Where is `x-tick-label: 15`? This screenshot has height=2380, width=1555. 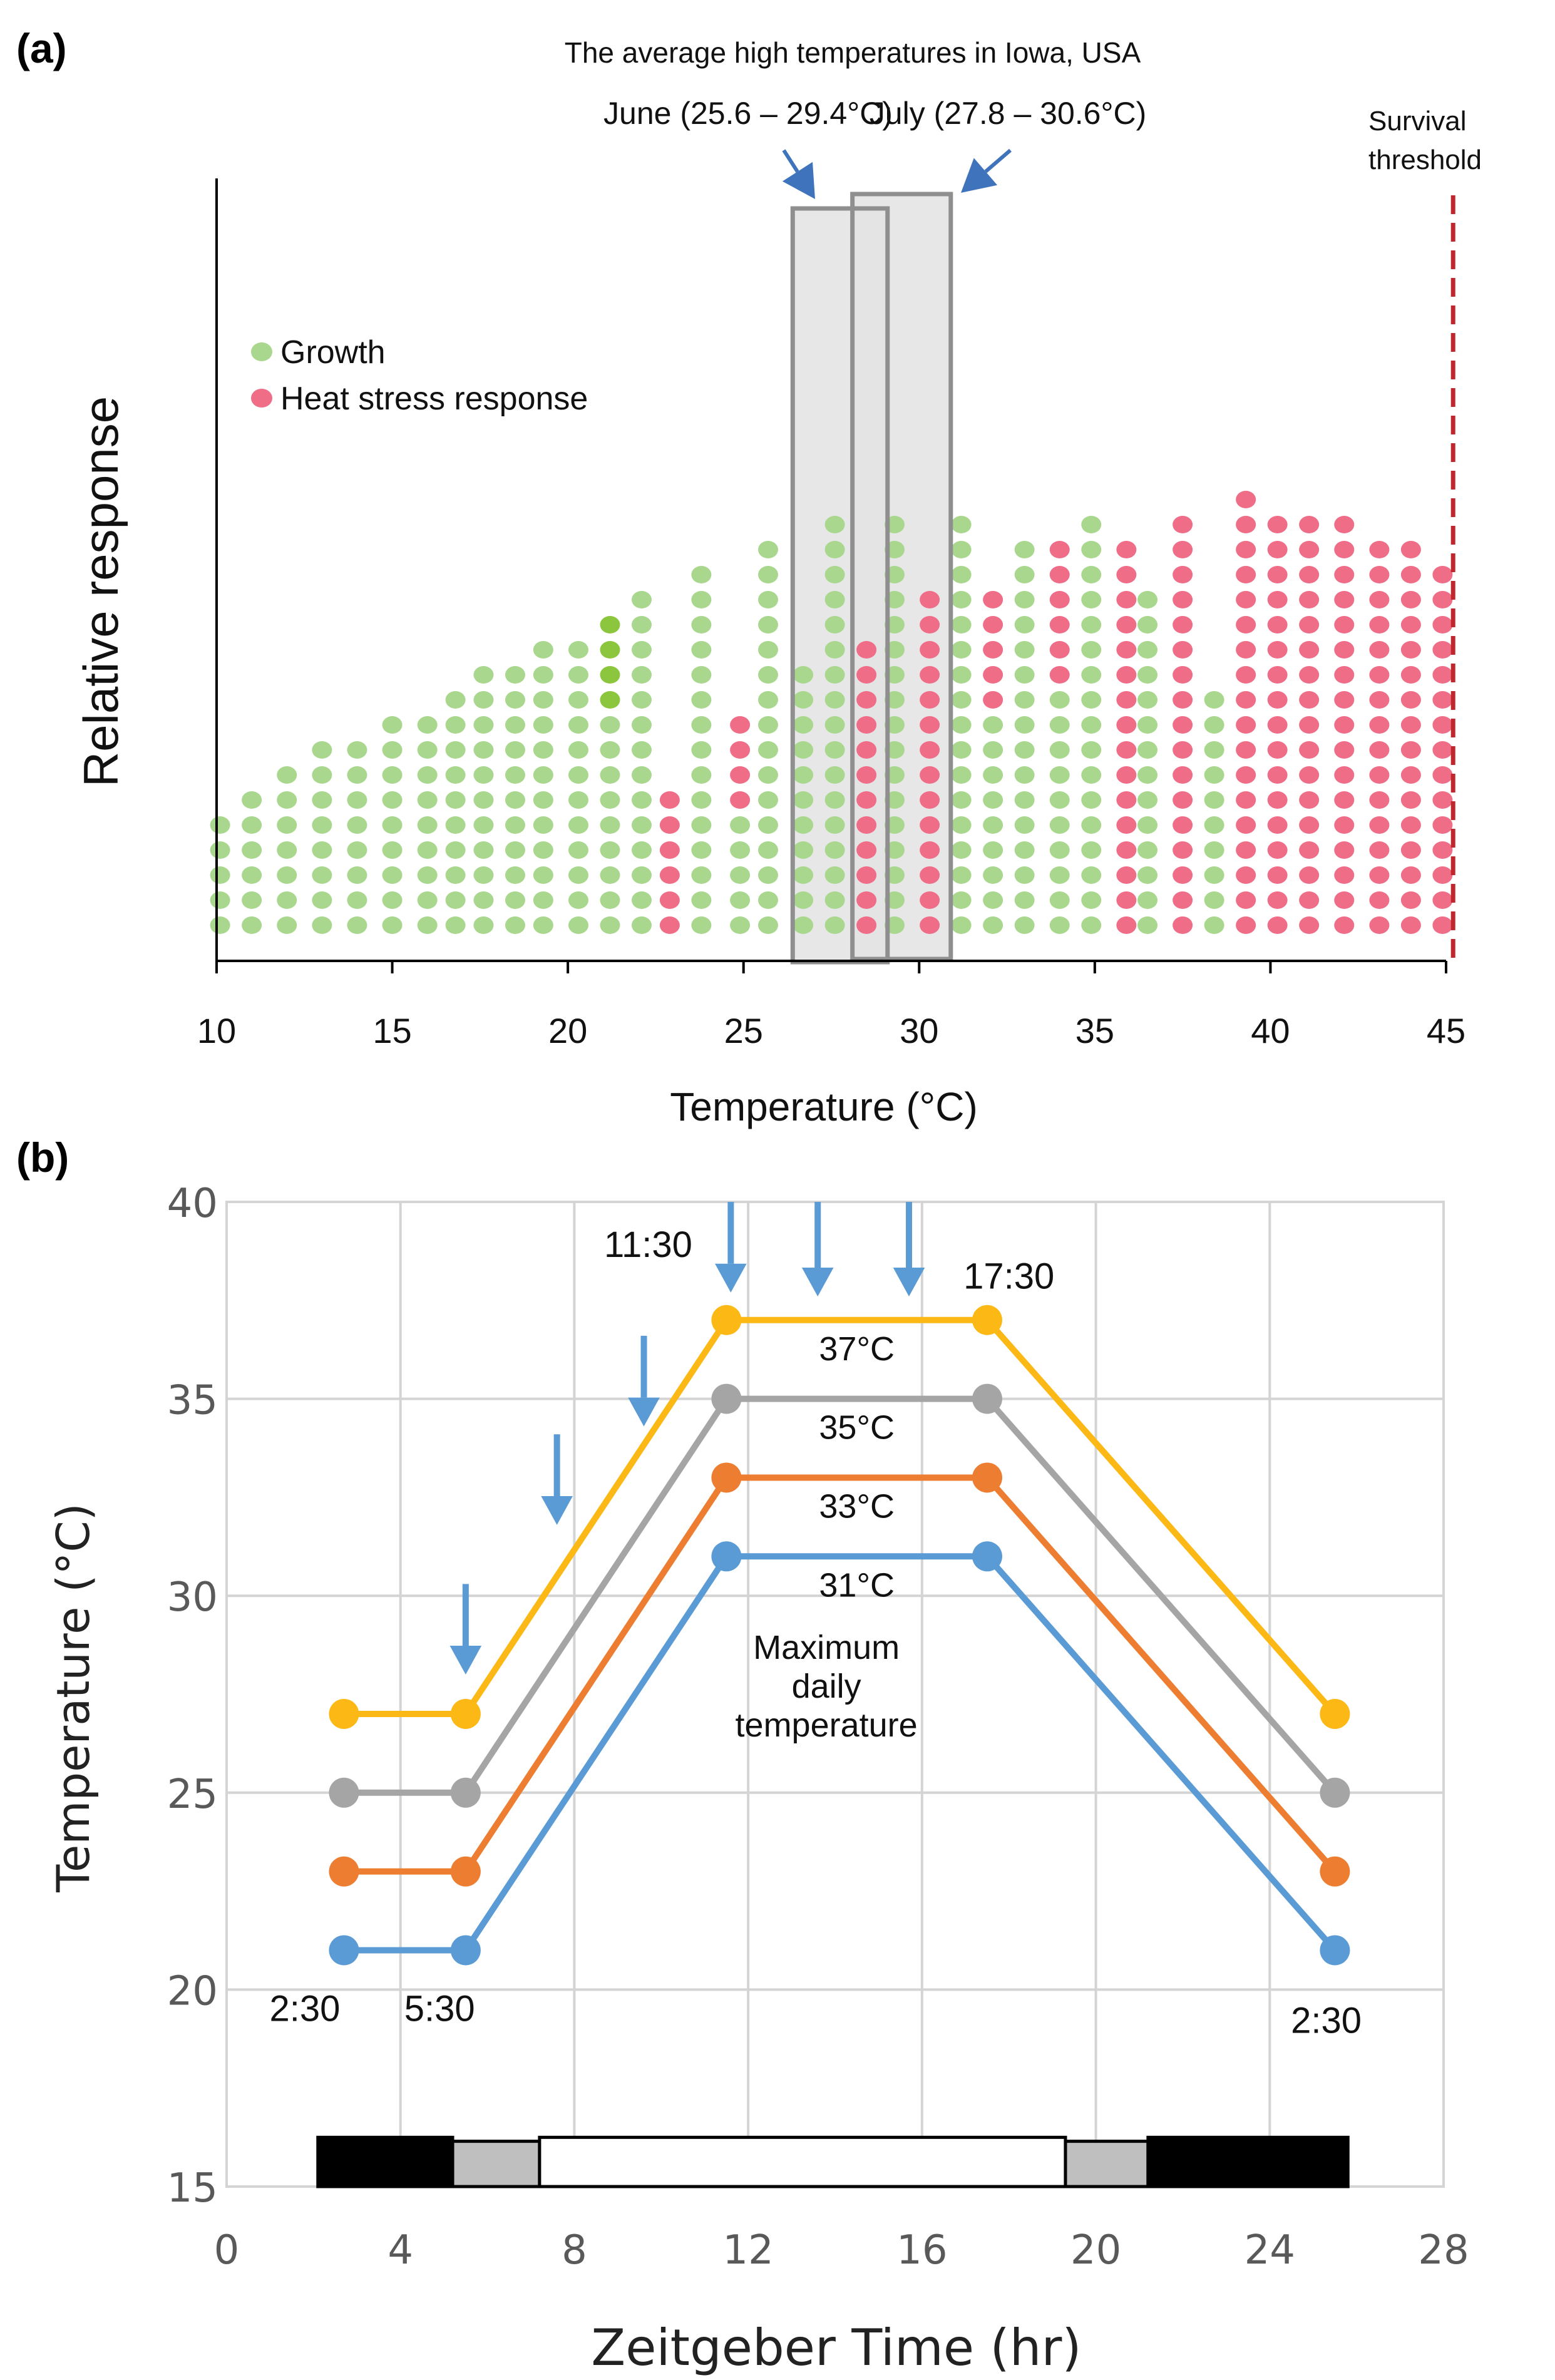 x-tick-label: 15 is located at coordinates (391, 1031).